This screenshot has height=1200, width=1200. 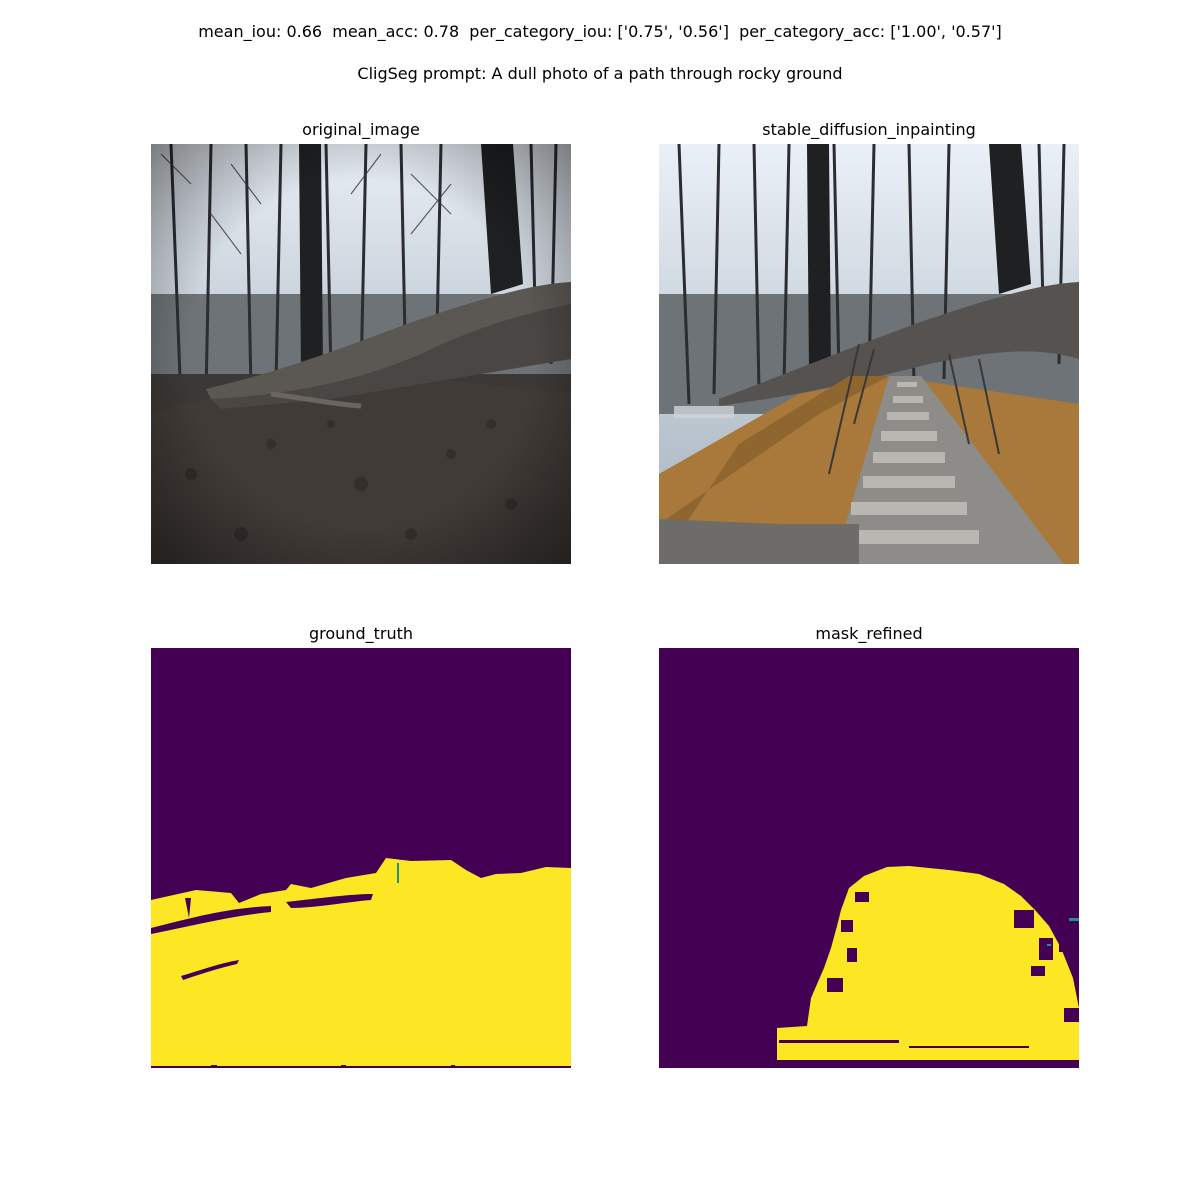 I want to click on panel-title-ground-truth: ground_truth, so click(x=360, y=633).